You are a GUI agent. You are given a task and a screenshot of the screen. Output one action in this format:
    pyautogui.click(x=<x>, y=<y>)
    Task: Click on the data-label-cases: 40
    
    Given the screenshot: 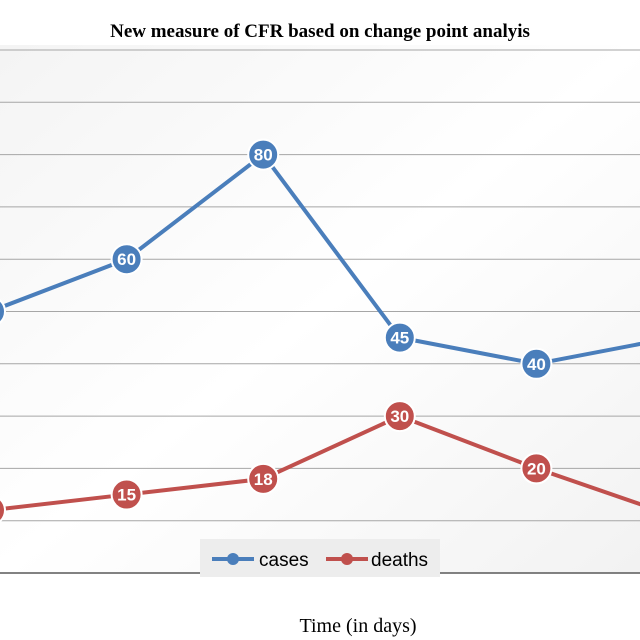 What is the action you would take?
    pyautogui.click(x=536, y=364)
    